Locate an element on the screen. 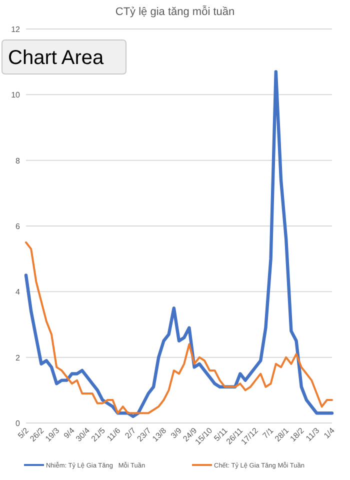  y-tick-label: 6 is located at coordinates (18, 226).